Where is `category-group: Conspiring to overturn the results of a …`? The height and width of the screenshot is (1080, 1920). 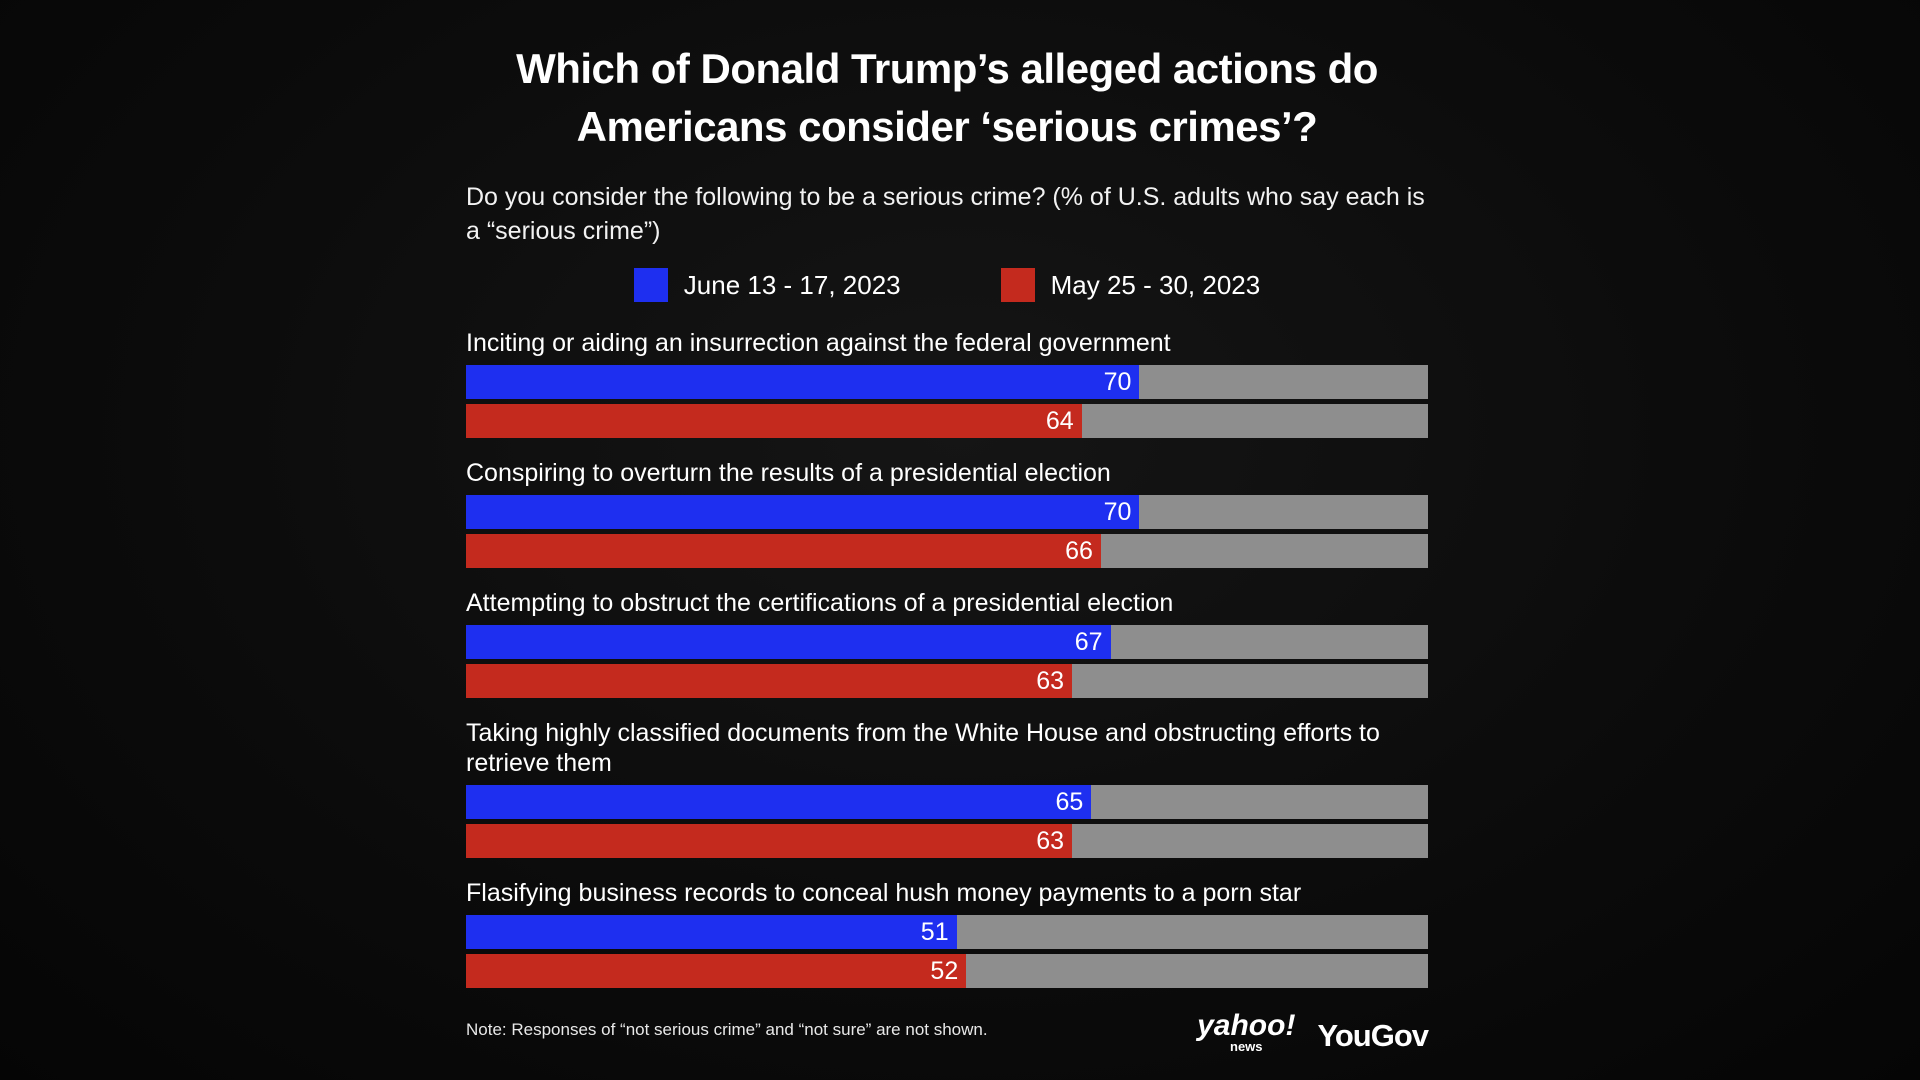 category-group: Conspiring to overturn the results of a … is located at coordinates (947, 513).